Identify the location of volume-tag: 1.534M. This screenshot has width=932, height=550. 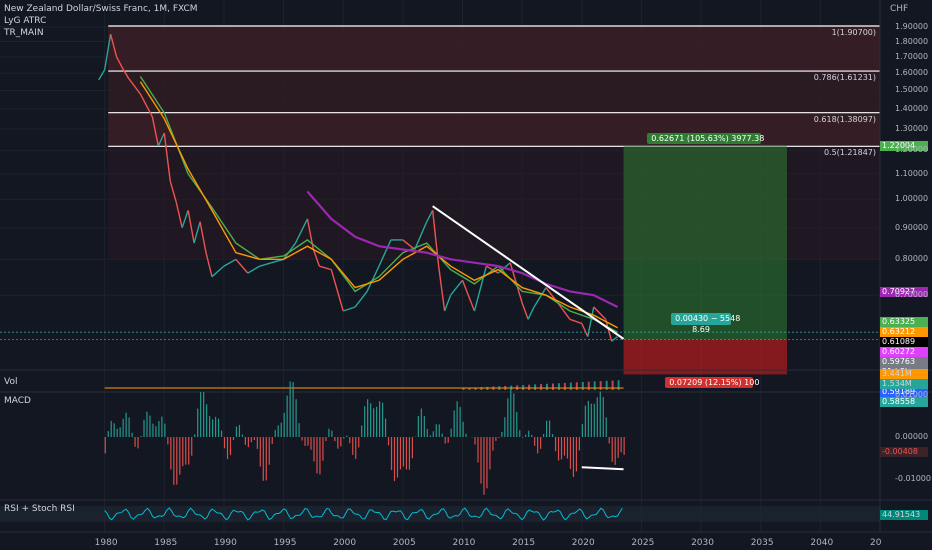
(904, 384).